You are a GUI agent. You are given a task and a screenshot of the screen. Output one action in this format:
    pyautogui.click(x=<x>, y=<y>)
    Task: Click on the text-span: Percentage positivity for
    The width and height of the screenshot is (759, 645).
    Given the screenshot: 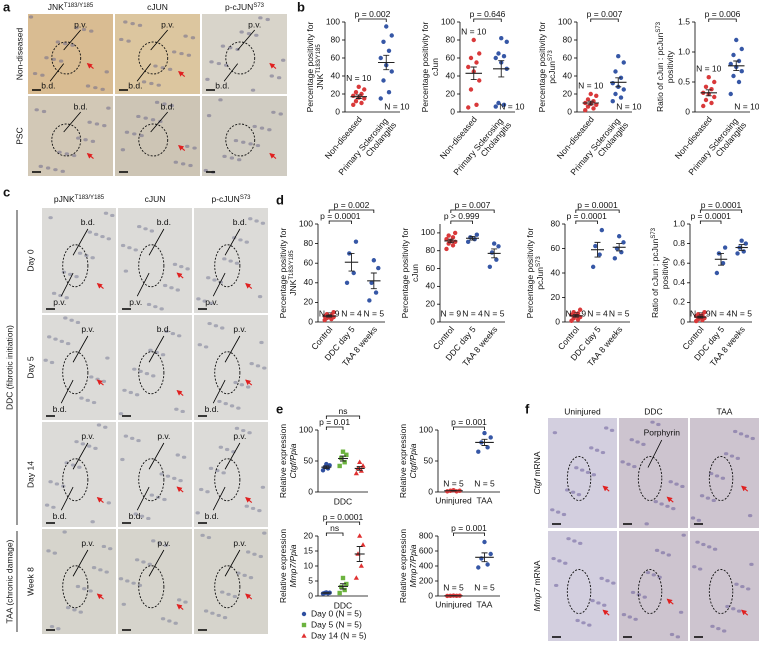 What is the action you would take?
    pyautogui.click(x=405, y=272)
    